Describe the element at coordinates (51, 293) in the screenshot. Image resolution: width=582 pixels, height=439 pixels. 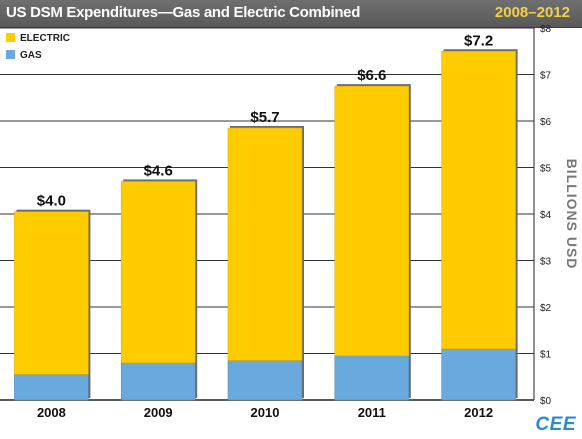
I see `bar-electric-2008` at that location.